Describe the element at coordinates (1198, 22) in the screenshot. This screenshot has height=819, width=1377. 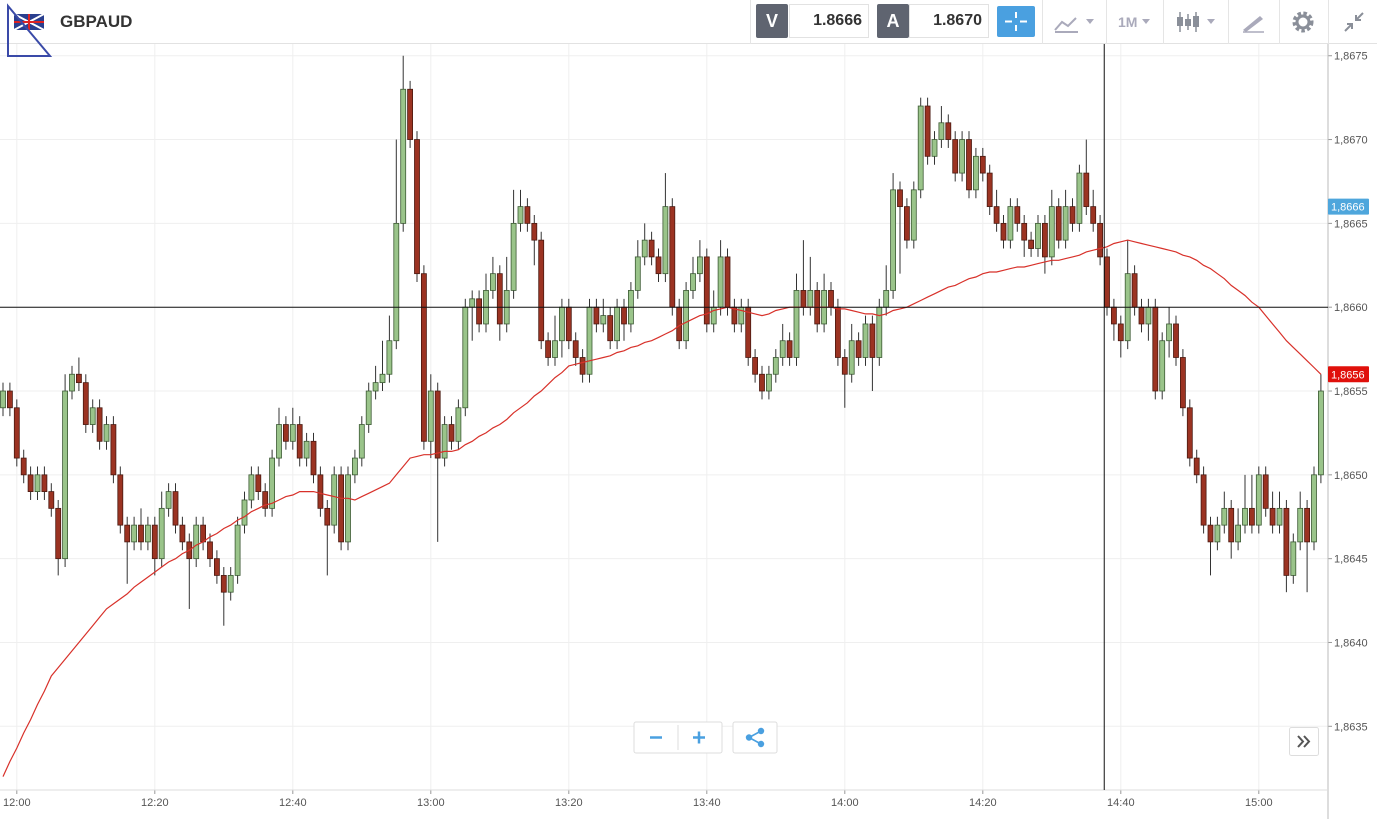
I see `chart-type-button` at that location.